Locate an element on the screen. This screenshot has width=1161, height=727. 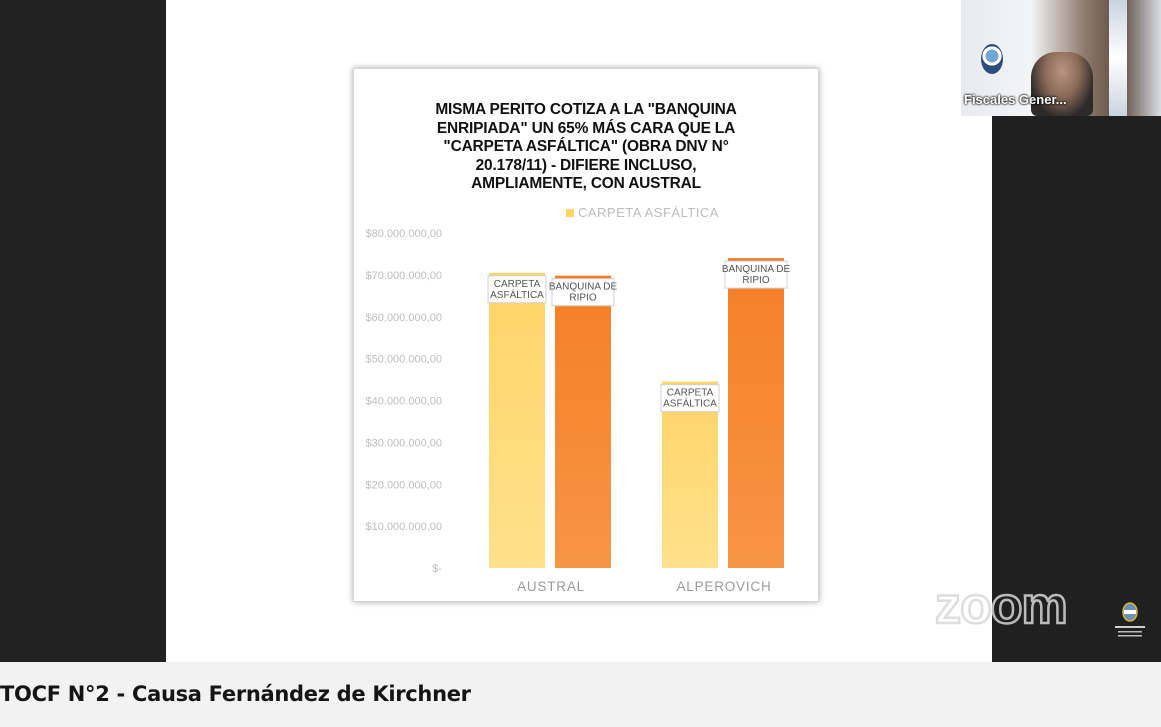
seal-icon is located at coordinates (1130, 619).